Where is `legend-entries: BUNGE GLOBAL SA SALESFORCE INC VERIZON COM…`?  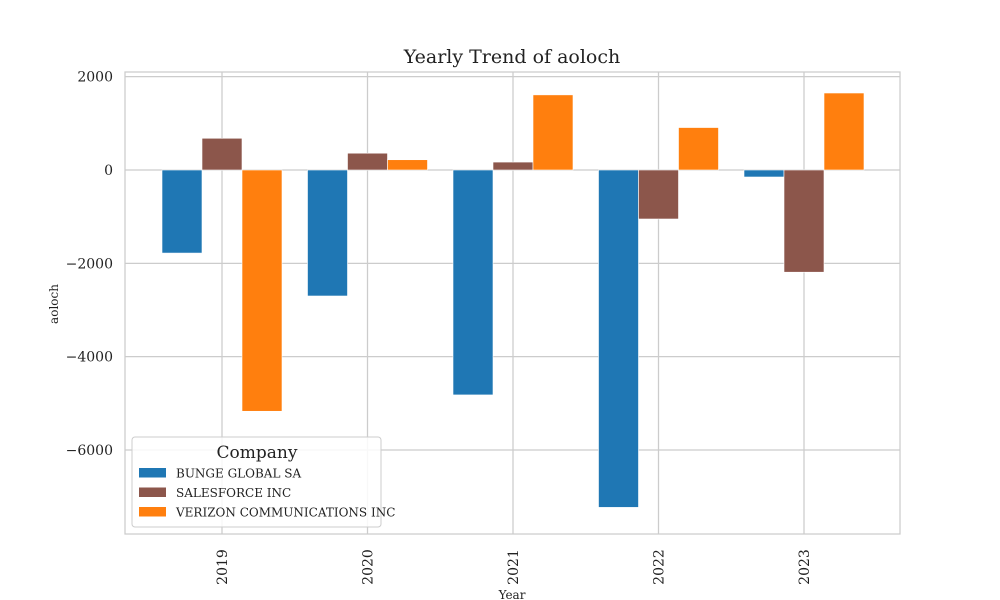 legend-entries: BUNGE GLOBAL SA SALESFORCE INC VERIZON COM… is located at coordinates (267, 493).